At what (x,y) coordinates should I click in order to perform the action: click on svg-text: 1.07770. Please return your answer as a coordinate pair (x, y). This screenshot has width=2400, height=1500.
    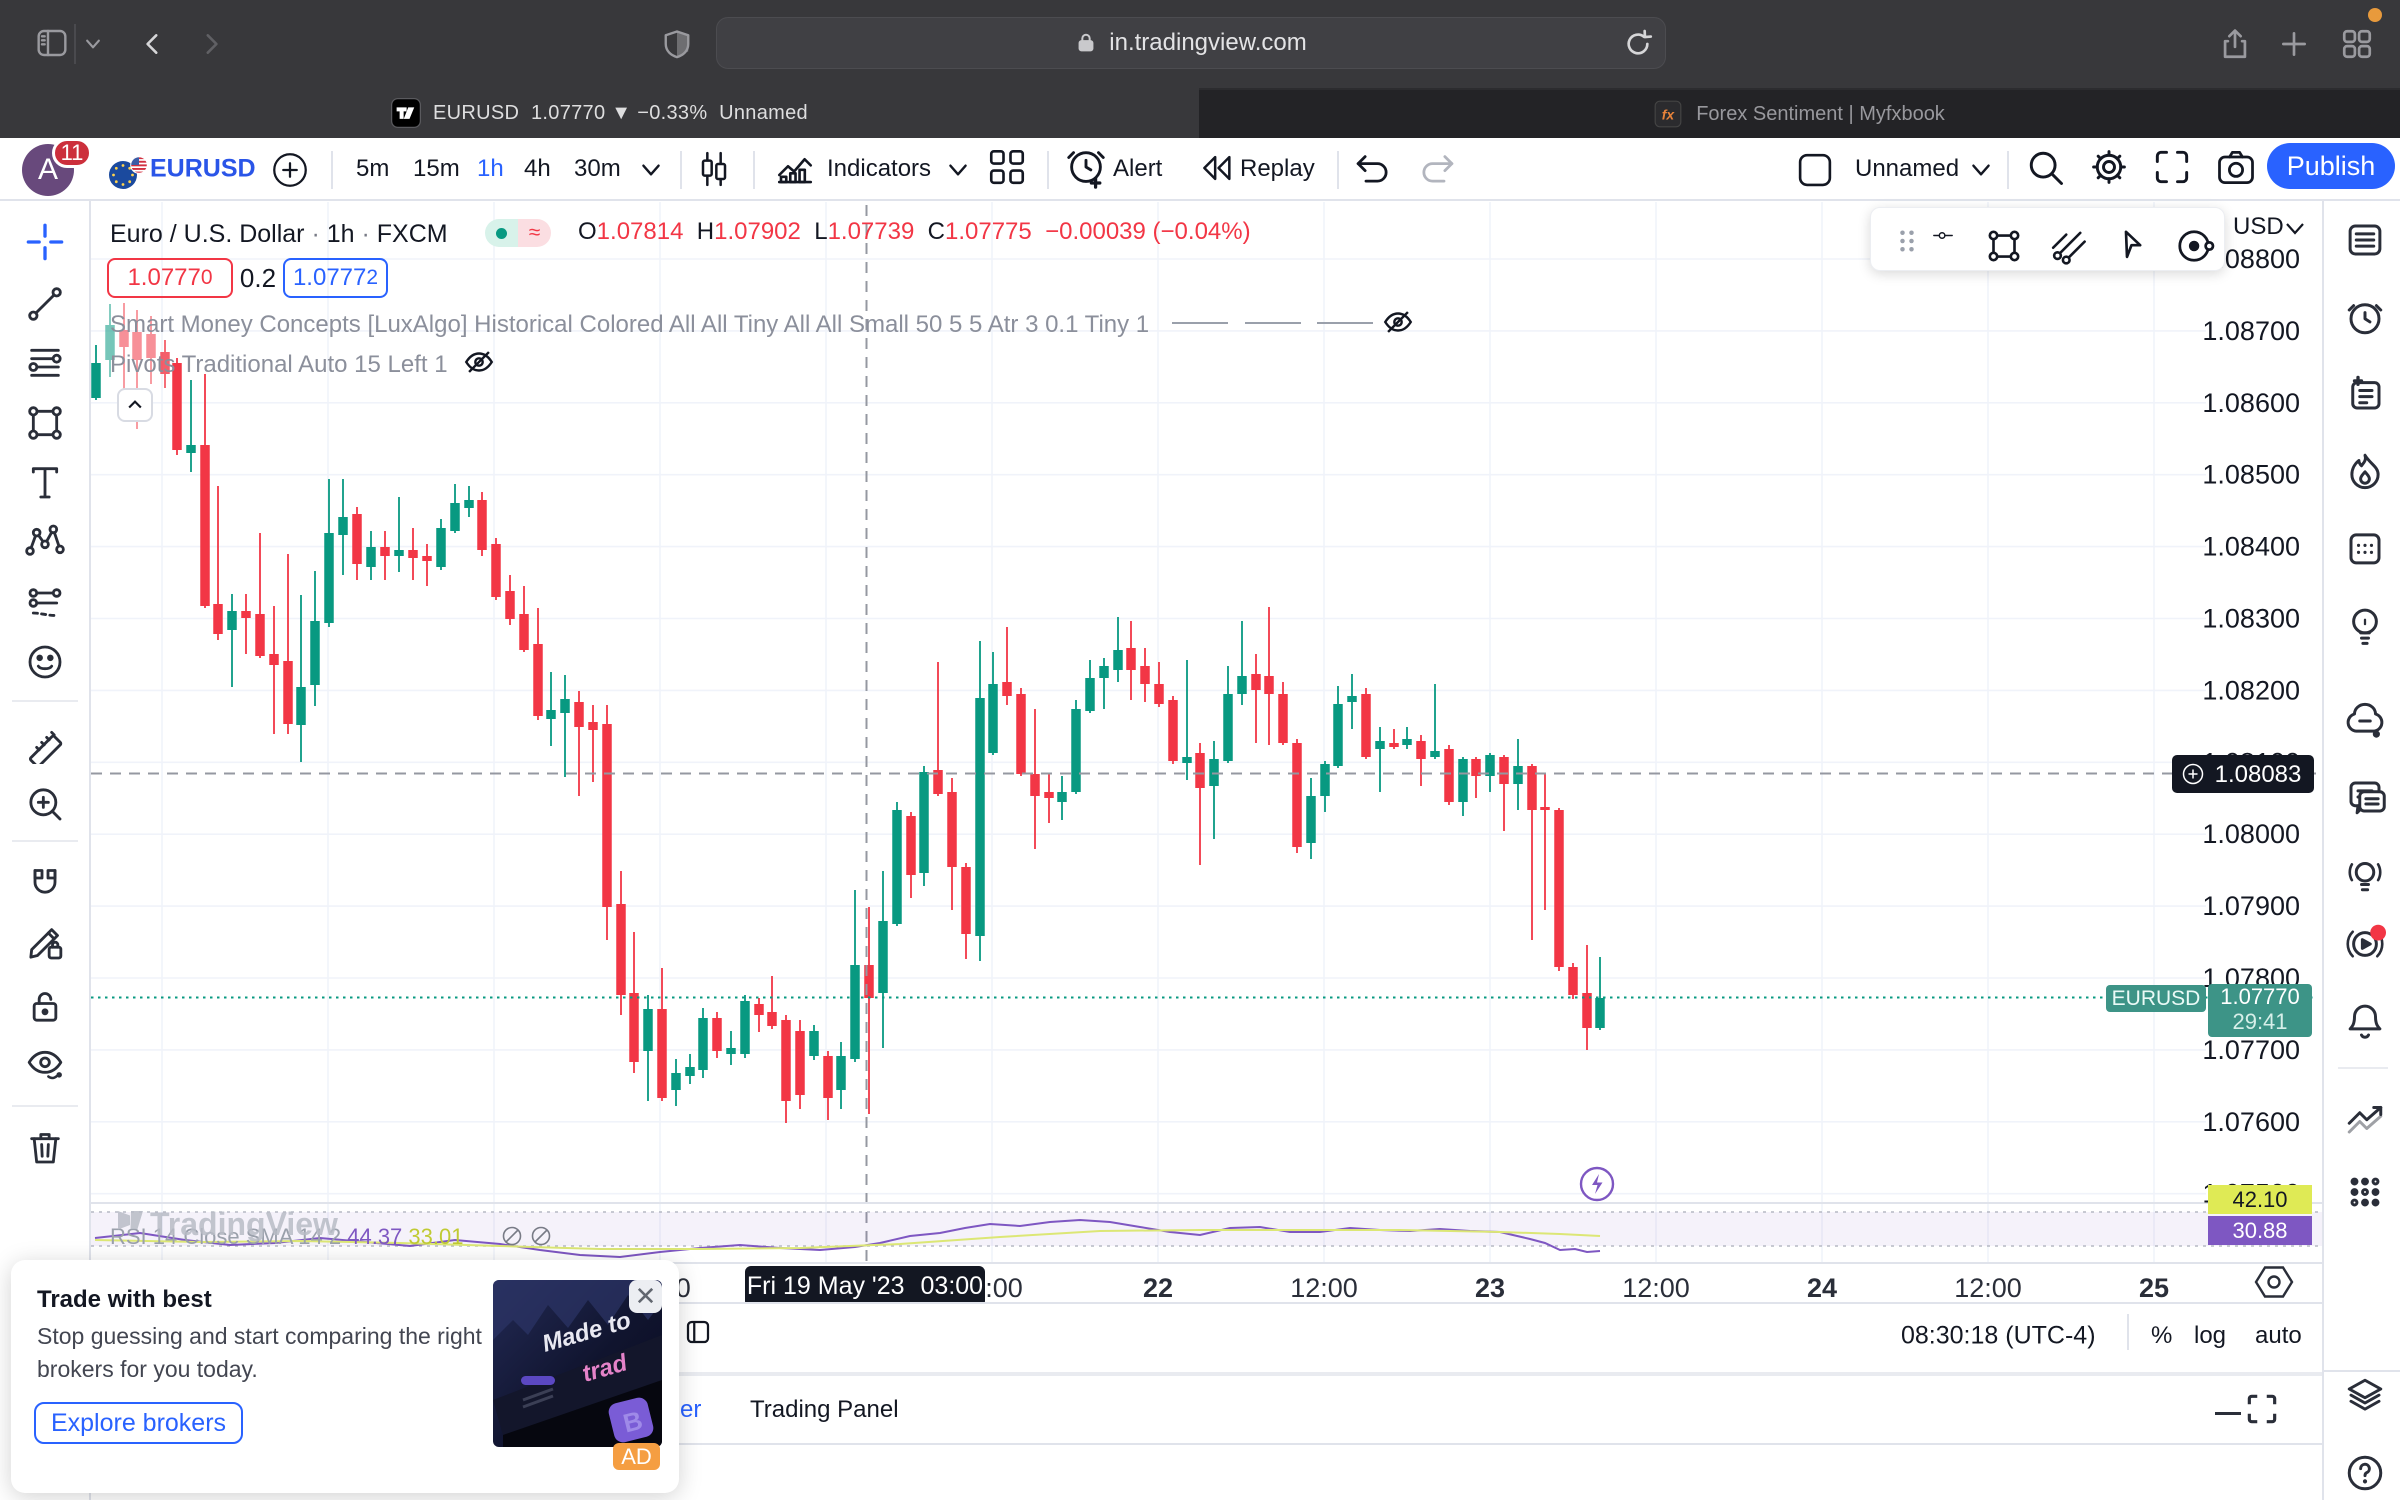
    Looking at the image, I should click on (2260, 996).